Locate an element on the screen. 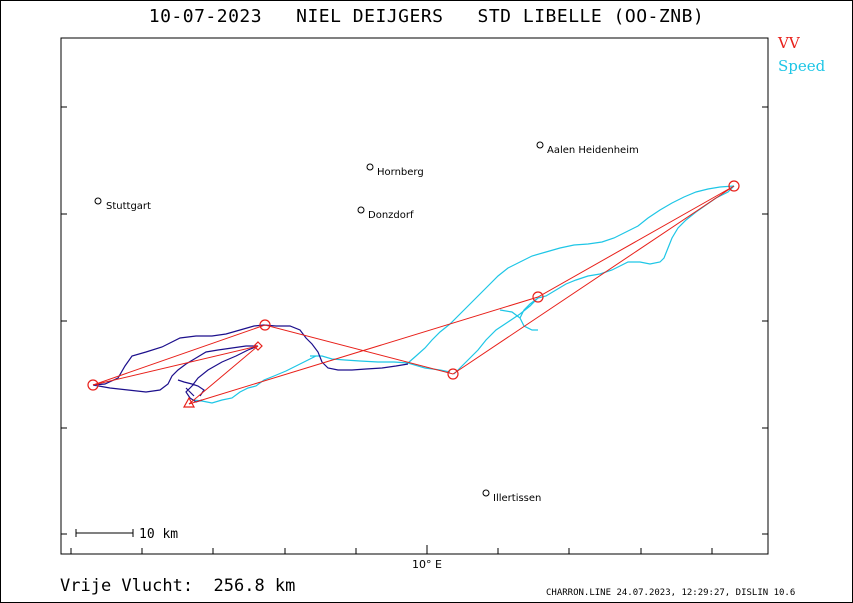 This screenshot has width=853, height=603. city-label: Hornberg is located at coordinates (400, 172).